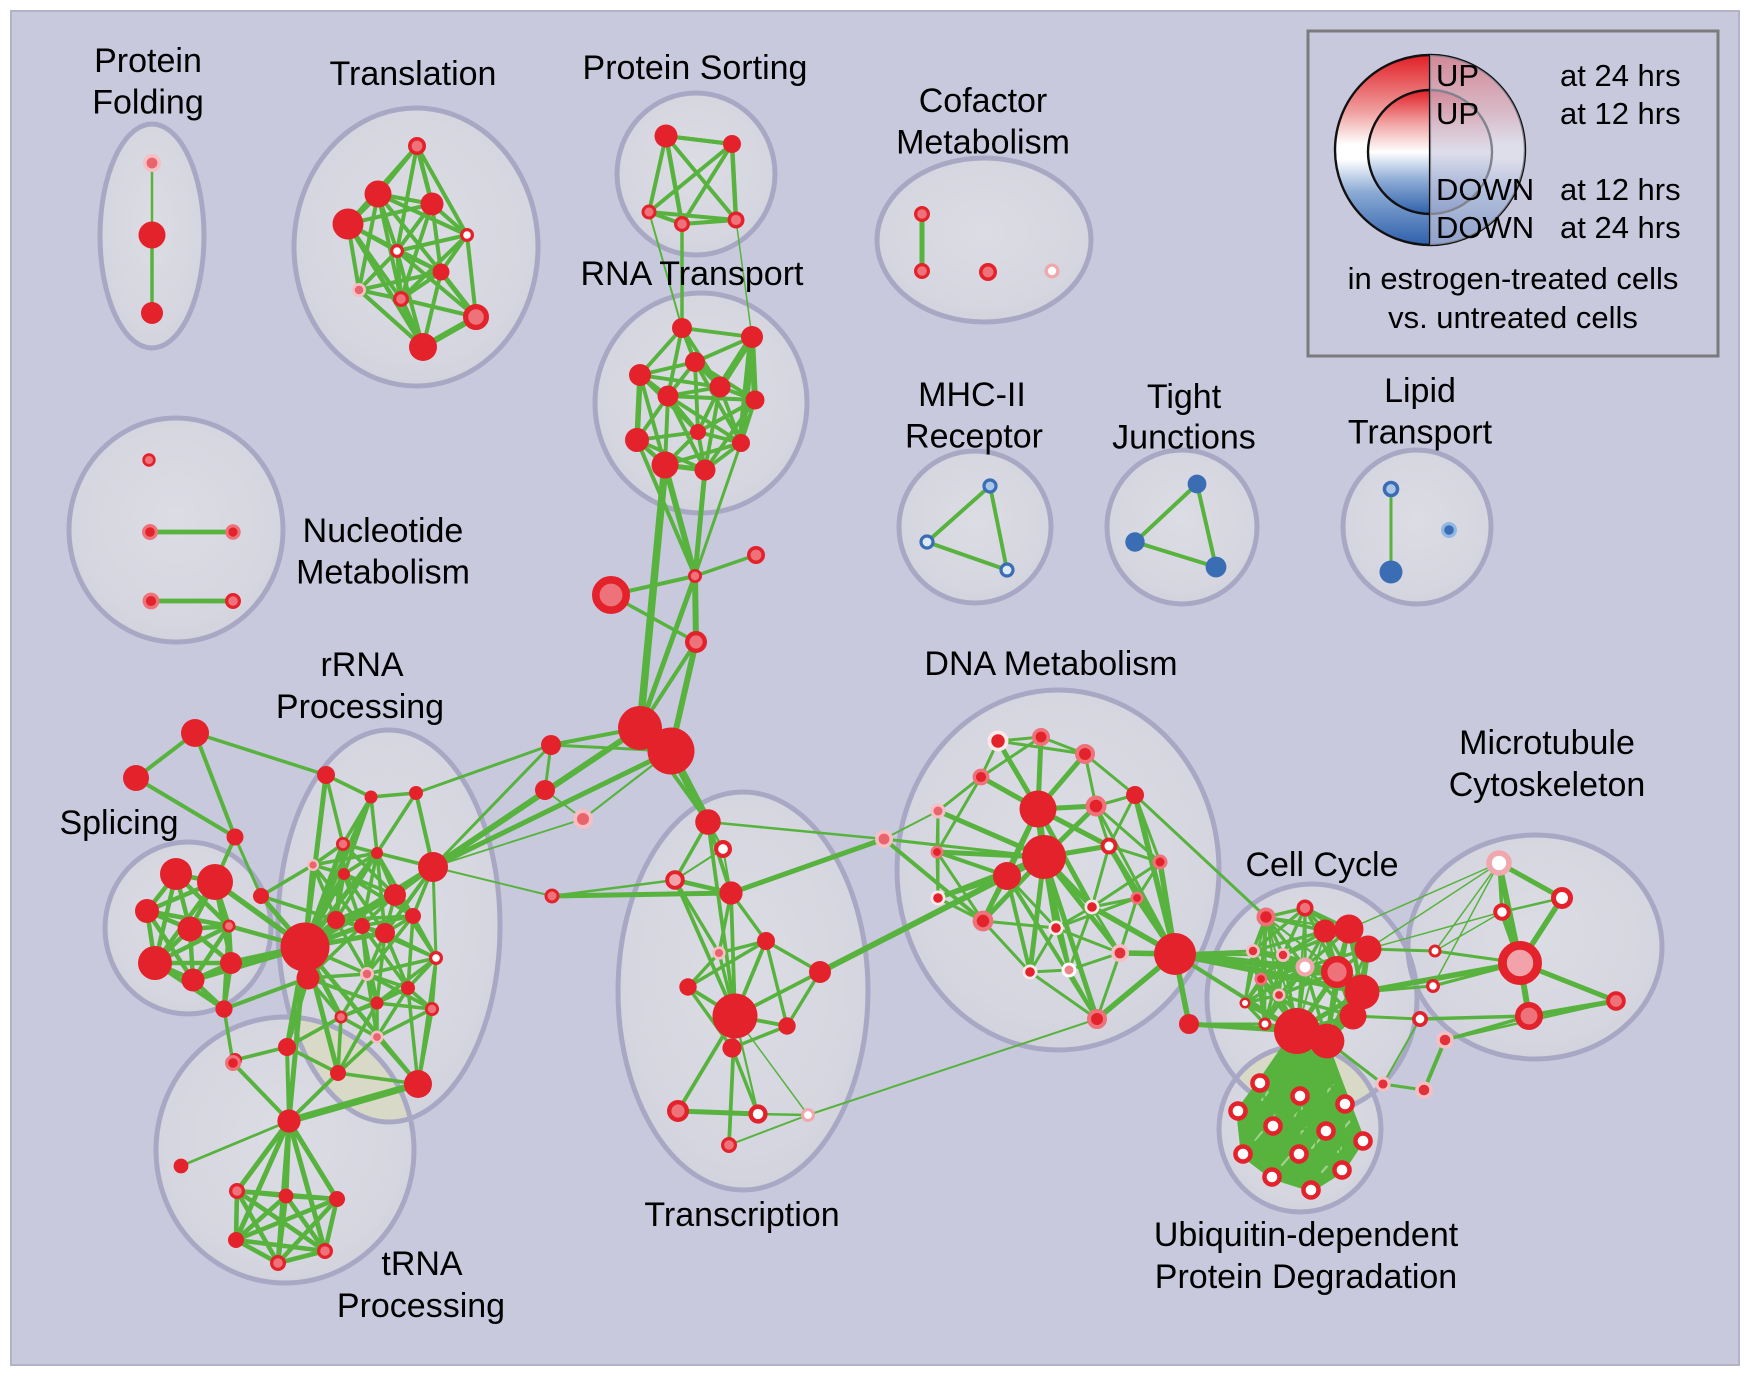 This screenshot has height=1376, width=1750. Describe the element at coordinates (361, 665) in the screenshot. I see `svg-text: rRNA` at that location.